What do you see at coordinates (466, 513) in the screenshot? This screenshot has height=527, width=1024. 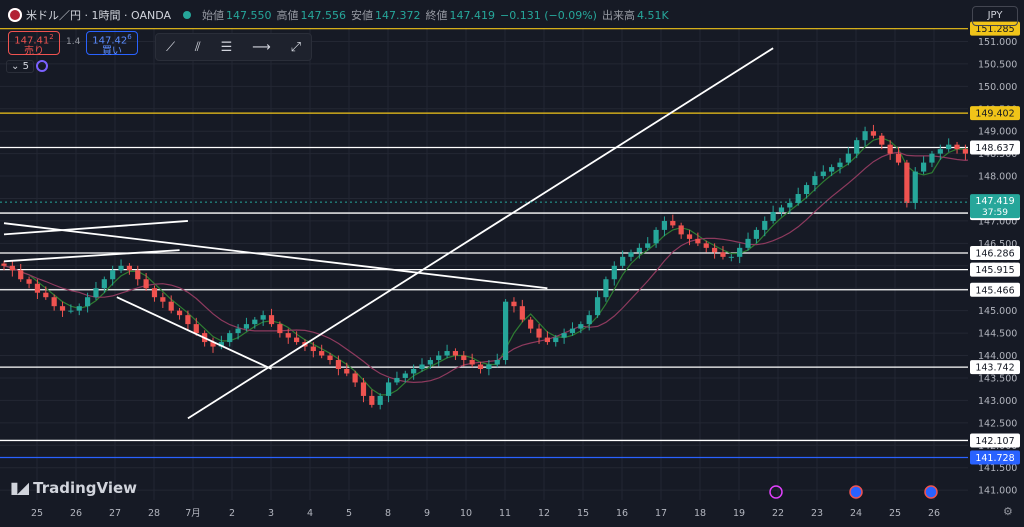 I see `x-tick-label: 10` at bounding box center [466, 513].